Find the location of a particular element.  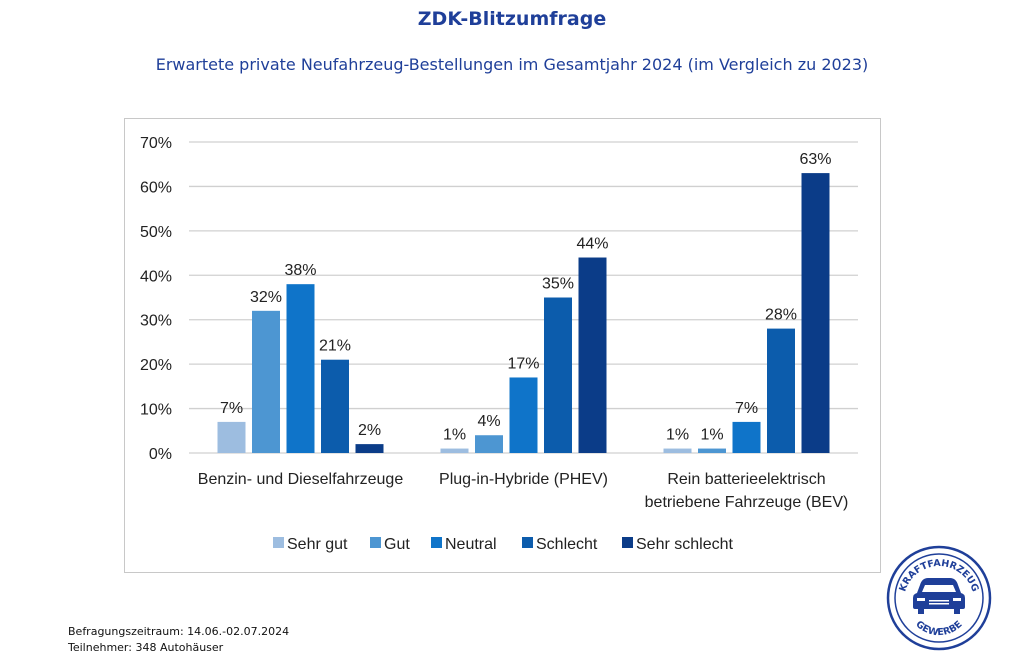

x-tick-label: Benzin- und Dieselfahrzeuge is located at coordinates (301, 479).